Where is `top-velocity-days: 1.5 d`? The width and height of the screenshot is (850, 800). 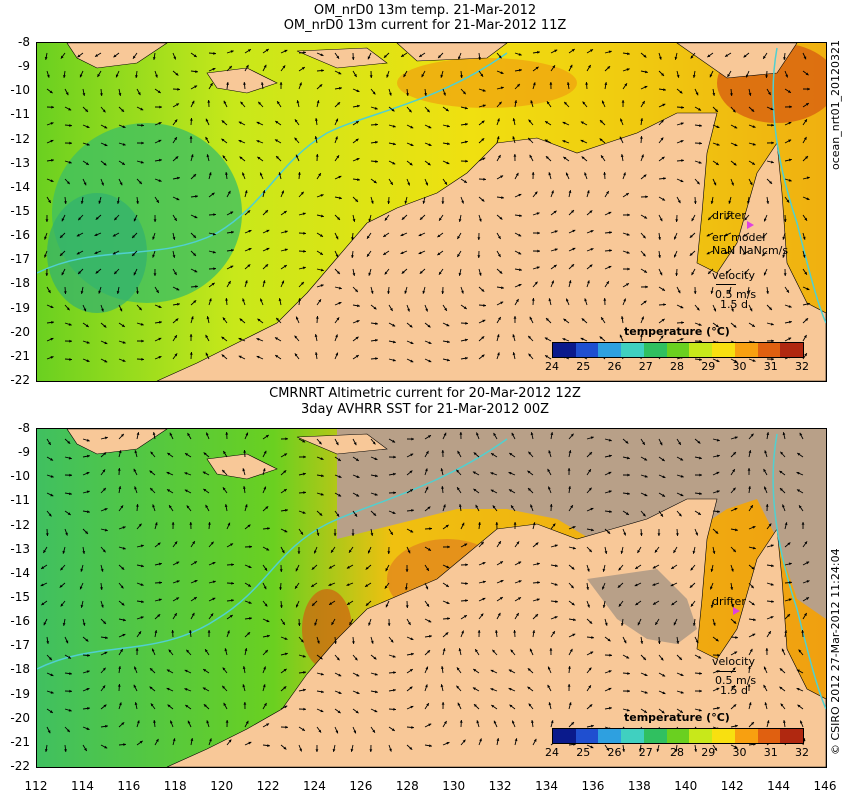 top-velocity-days: 1.5 d is located at coordinates (734, 304).